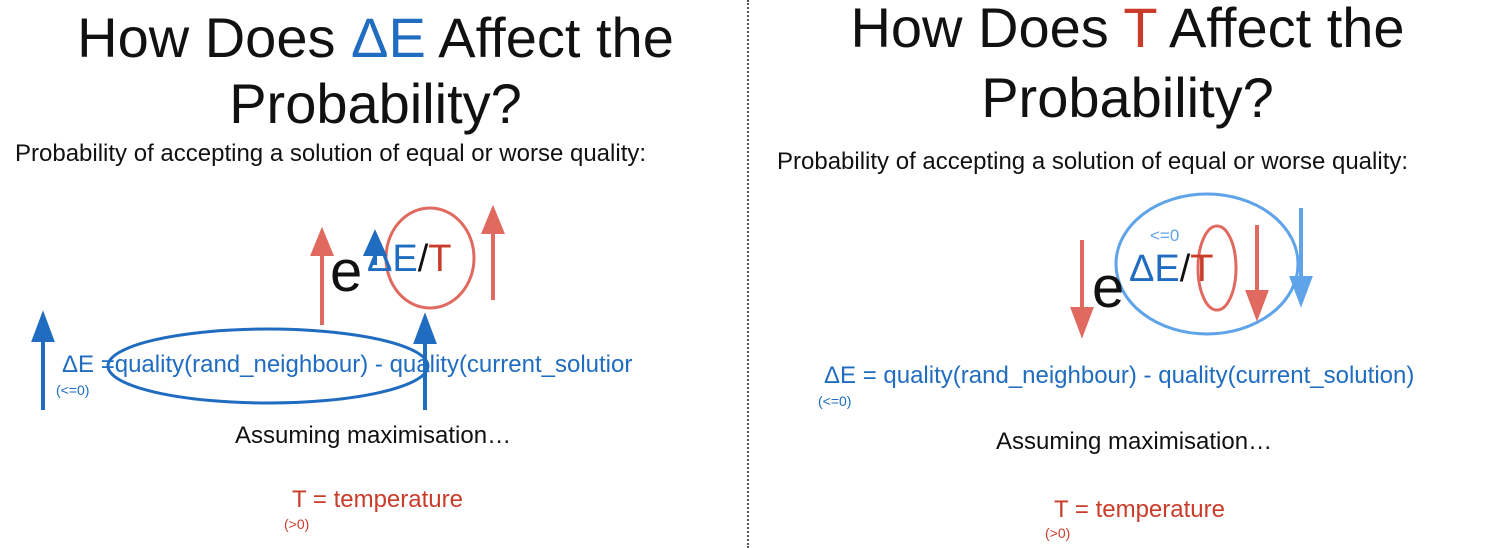 This screenshot has width=1503, height=548. I want to click on title-variable: T, so click(1140, 29).